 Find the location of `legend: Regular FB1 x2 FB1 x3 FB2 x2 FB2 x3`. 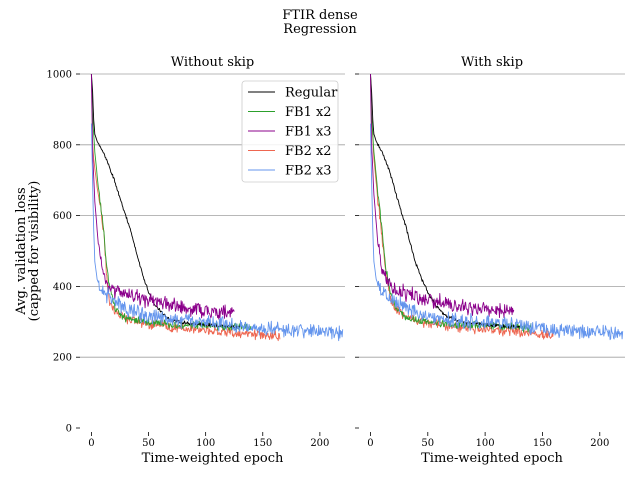

legend: Regular FB1 x2 FB1 x3 FB2 x2 FB2 x3 is located at coordinates (290, 131).